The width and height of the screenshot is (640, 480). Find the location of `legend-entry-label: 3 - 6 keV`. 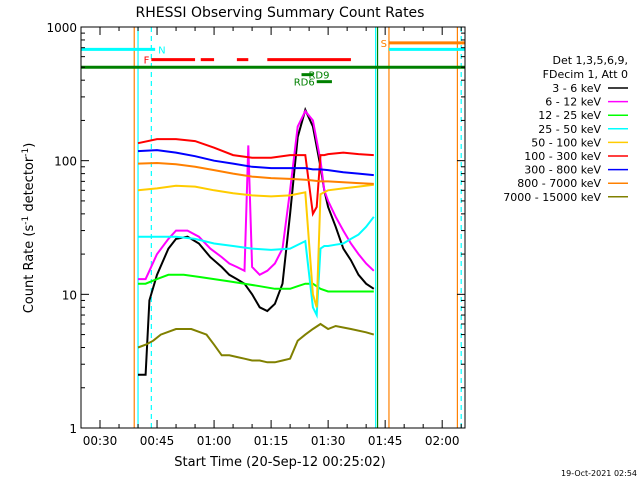

legend-entry-label: 3 - 6 keV is located at coordinates (576, 88).